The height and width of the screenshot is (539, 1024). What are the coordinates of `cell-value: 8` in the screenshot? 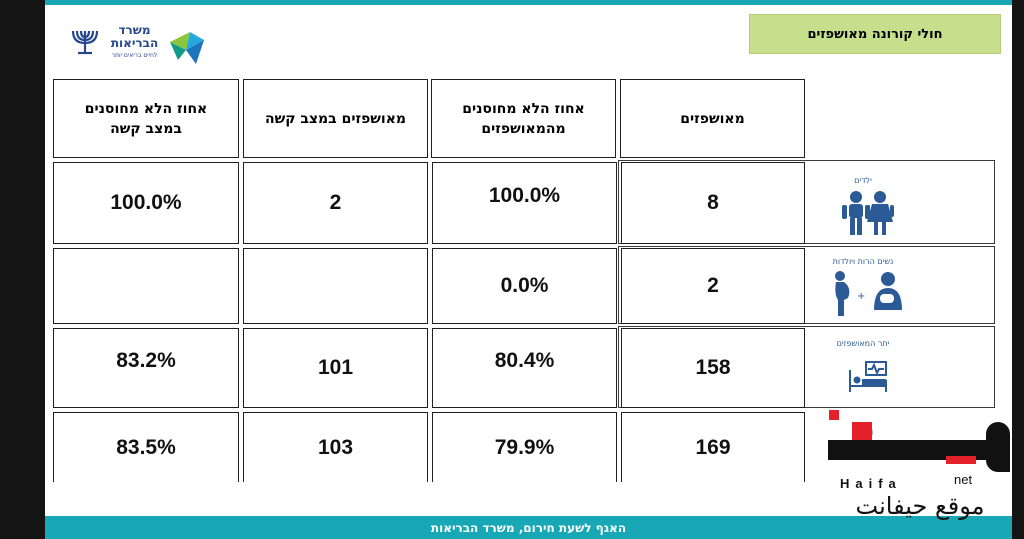 It's located at (713, 202).